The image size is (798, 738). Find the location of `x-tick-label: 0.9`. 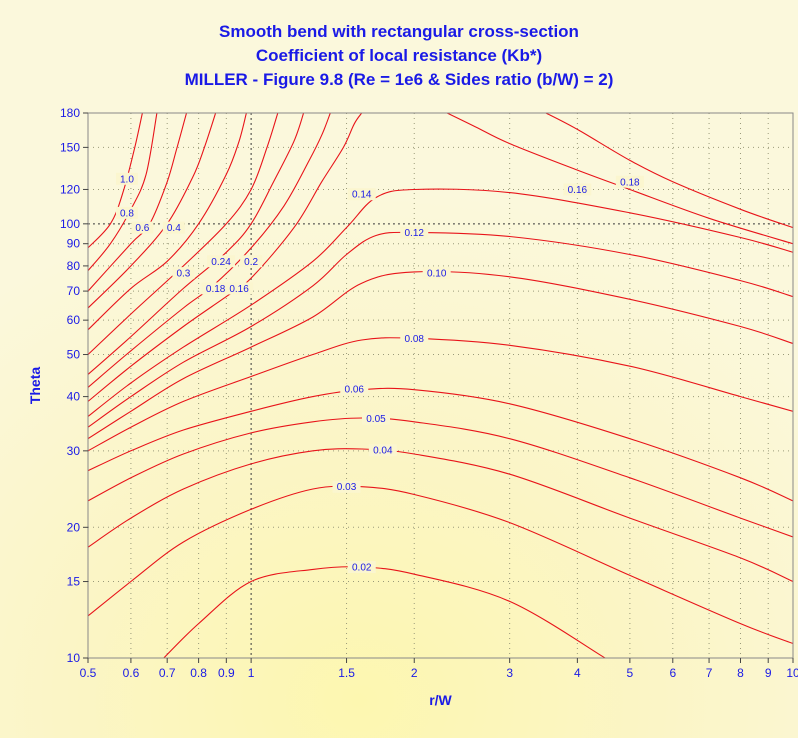

x-tick-label: 0.9 is located at coordinates (226, 673).